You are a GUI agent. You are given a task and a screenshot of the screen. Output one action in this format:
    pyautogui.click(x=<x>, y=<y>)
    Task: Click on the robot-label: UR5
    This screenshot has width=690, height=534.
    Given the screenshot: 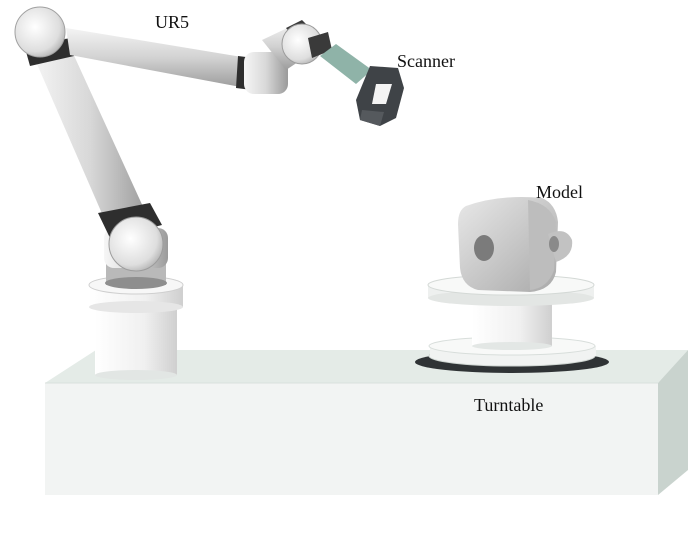 What is the action you would take?
    pyautogui.click(x=172, y=22)
    